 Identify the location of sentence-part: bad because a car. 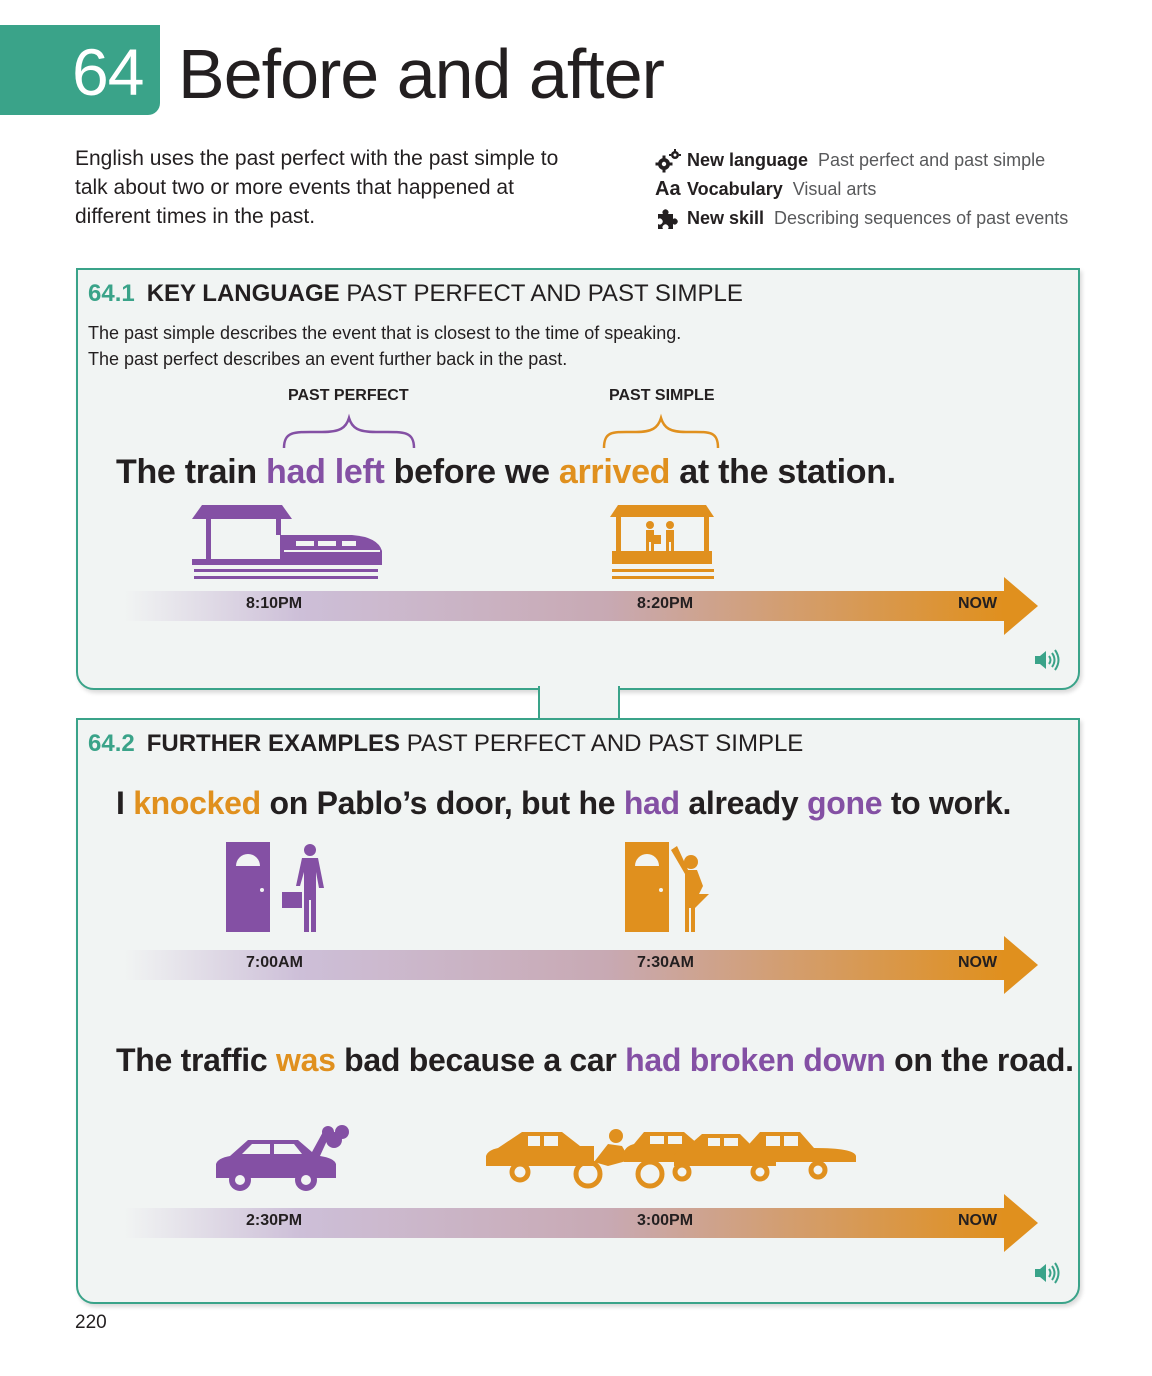
(480, 1060).